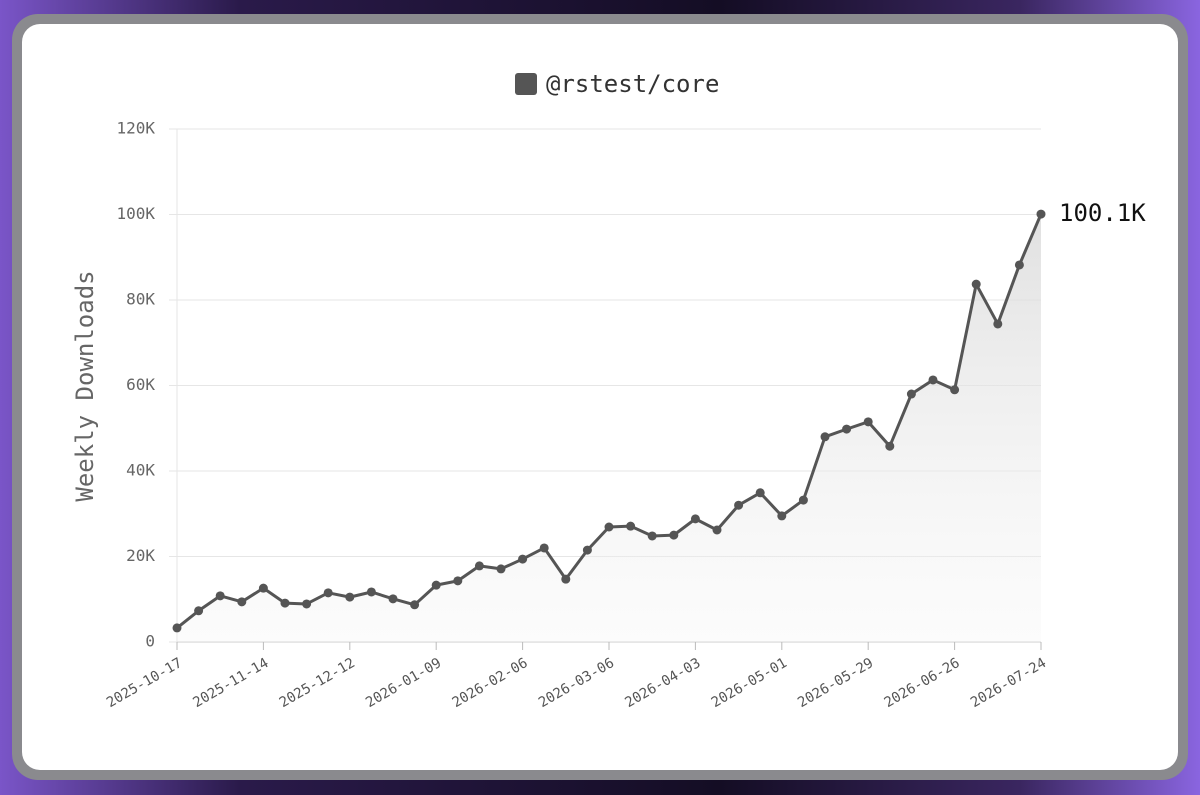  Describe the element at coordinates (922, 683) in the screenshot. I see `x-tick-label: 2026-06-26` at that location.